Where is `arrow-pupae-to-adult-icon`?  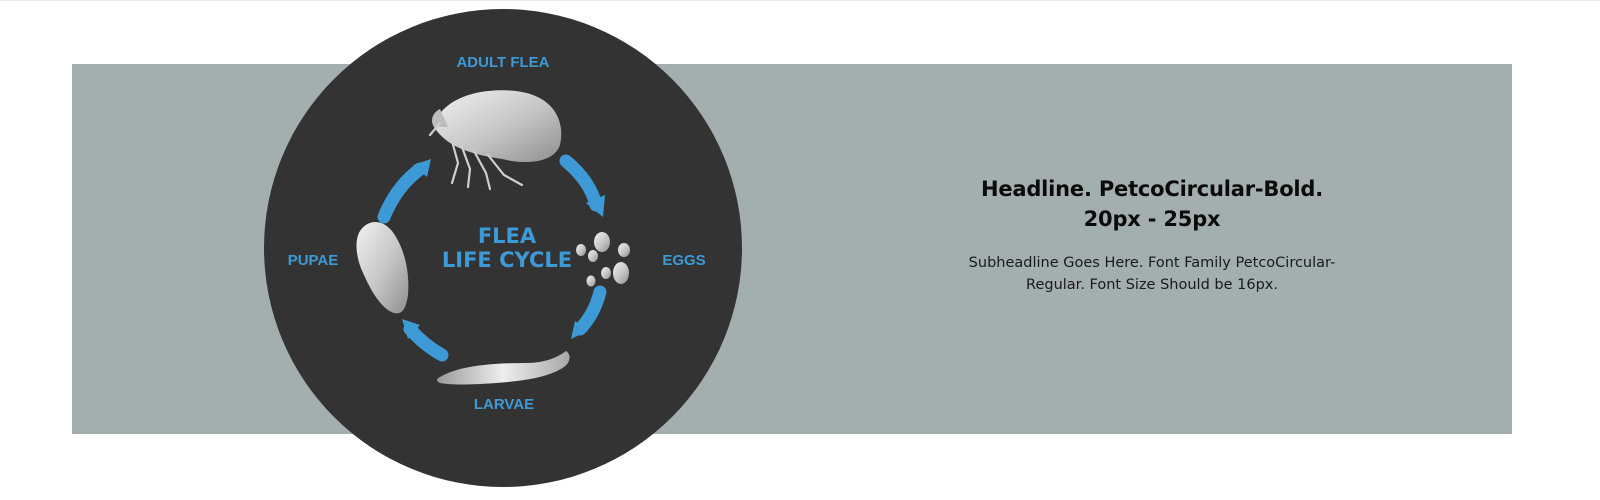
arrow-pupae-to-adult-icon is located at coordinates (402, 193).